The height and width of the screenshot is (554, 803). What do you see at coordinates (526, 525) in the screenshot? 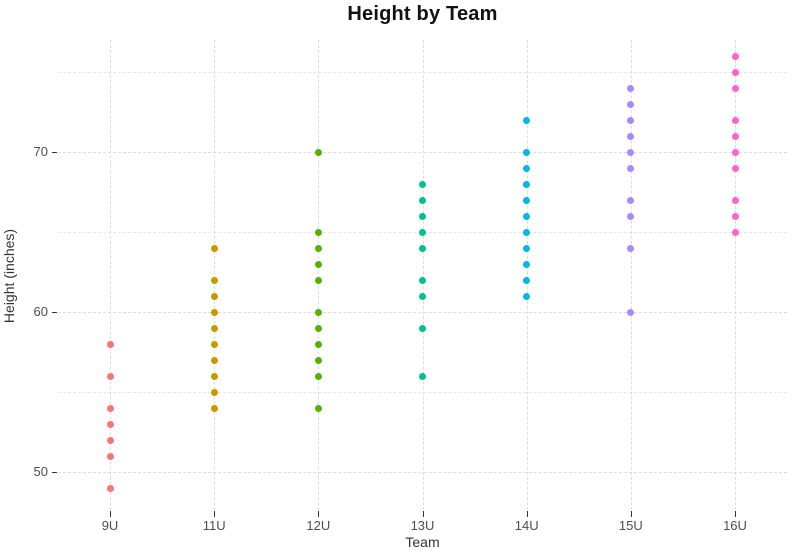
I see `x-tick-label: 14U` at bounding box center [526, 525].